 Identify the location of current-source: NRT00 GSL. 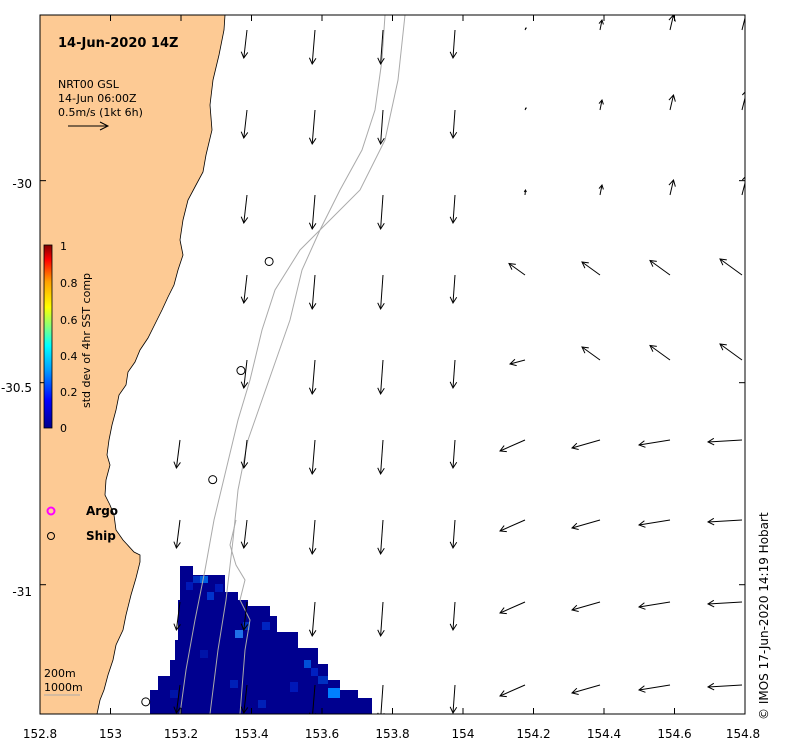
(89, 84).